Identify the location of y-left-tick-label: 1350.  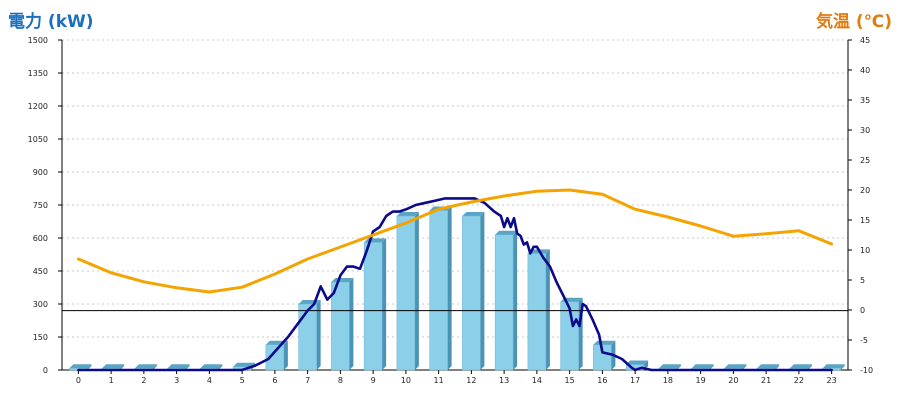
(38, 73).